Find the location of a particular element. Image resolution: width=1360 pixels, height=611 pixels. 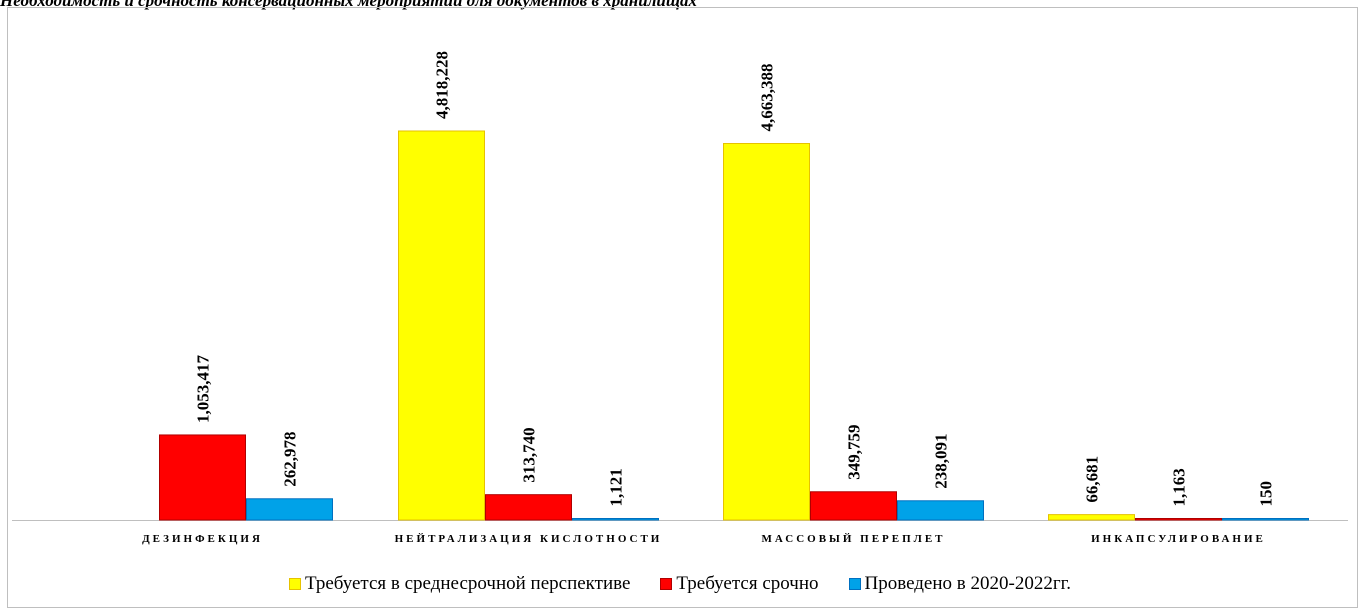

data-label: 4,818,228 is located at coordinates (442, 85).